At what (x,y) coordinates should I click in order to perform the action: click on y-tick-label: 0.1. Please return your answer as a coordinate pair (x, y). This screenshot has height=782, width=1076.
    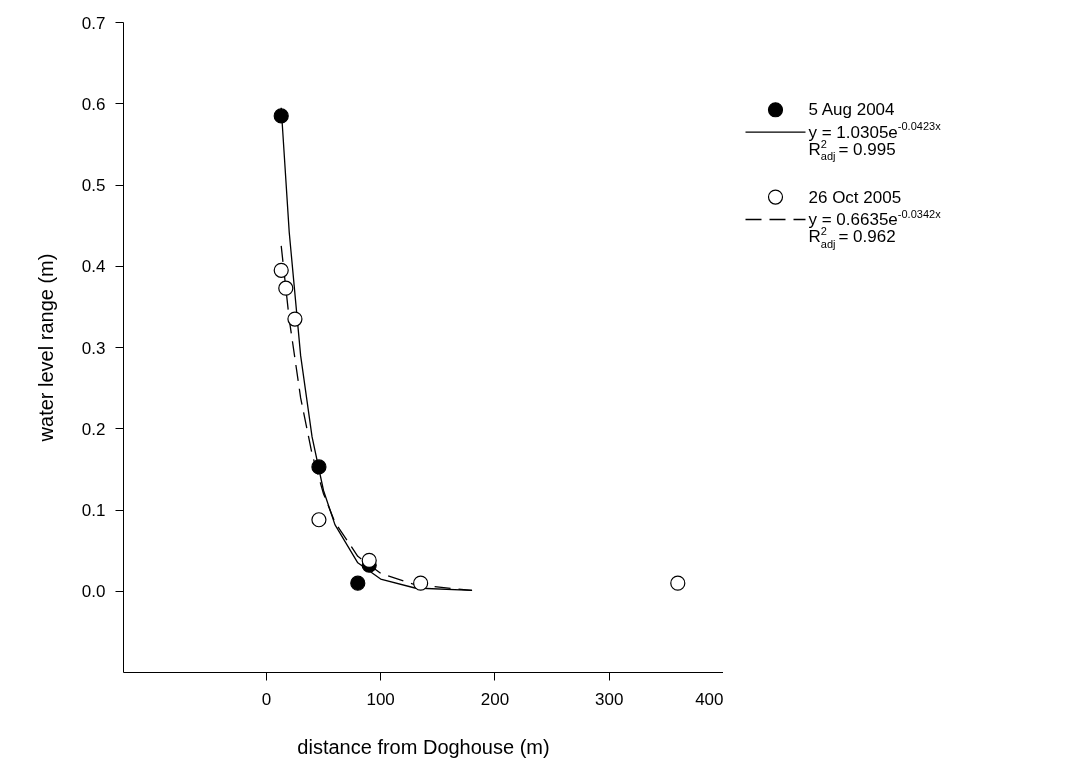
    Looking at the image, I should click on (93, 510).